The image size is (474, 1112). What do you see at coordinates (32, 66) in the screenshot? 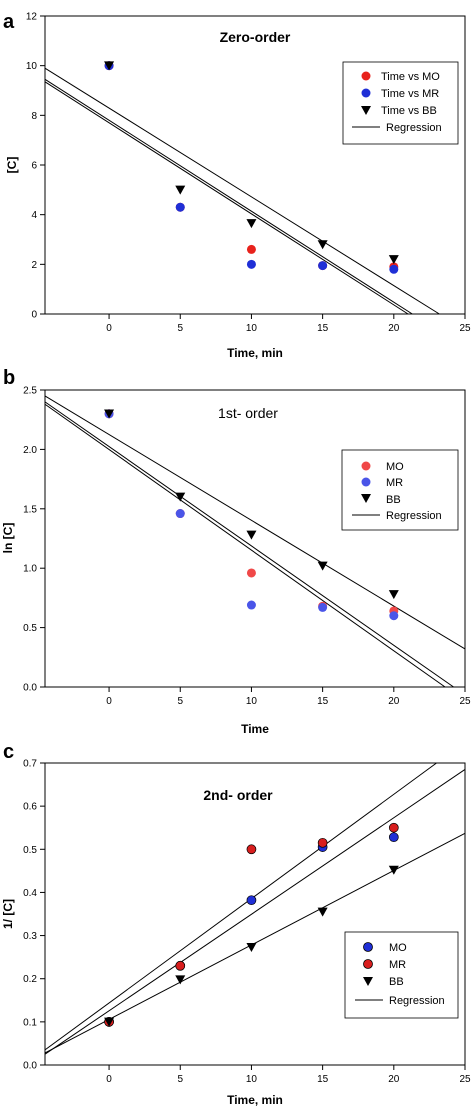
I see `panel-a-y-tick-label: 10` at bounding box center [32, 66].